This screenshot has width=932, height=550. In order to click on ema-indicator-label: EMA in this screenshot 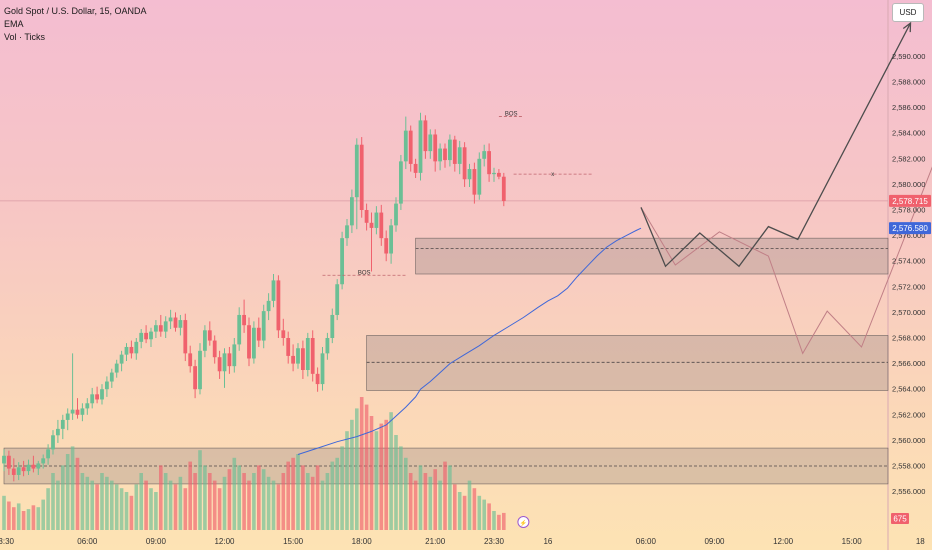, I will do `click(14, 24)`.